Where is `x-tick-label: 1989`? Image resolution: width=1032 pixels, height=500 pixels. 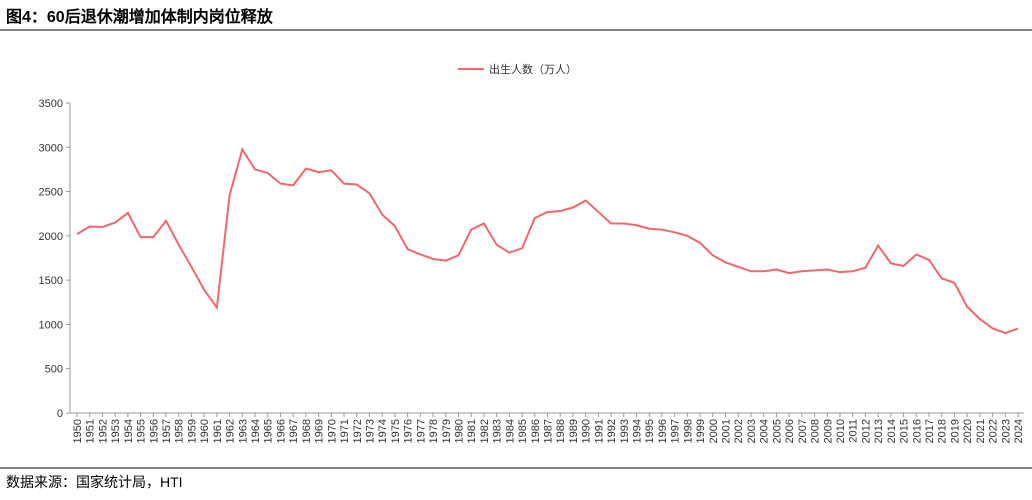
x-tick-label: 1989 is located at coordinates (574, 431).